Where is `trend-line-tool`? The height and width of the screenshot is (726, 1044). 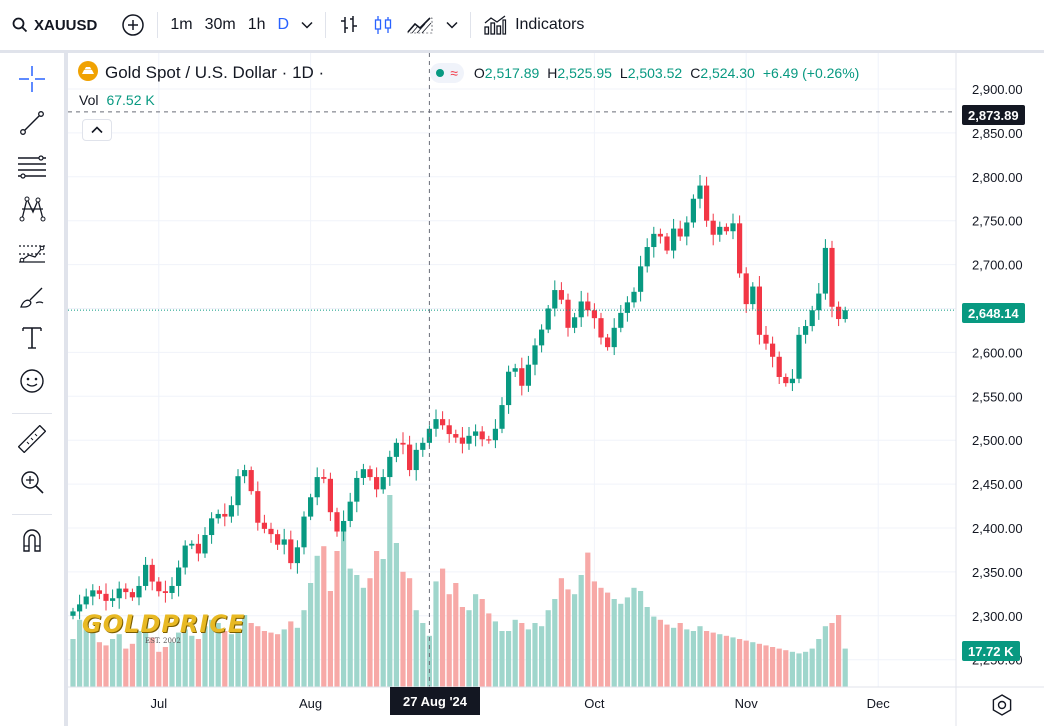 trend-line-tool is located at coordinates (32, 125).